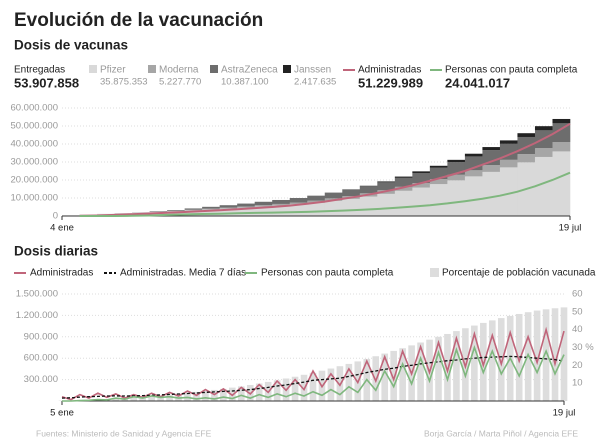 The height and width of the screenshot is (444, 600). What do you see at coordinates (183, 273) in the screenshot?
I see `legend-label: Administradas. Media 7 días` at bounding box center [183, 273].